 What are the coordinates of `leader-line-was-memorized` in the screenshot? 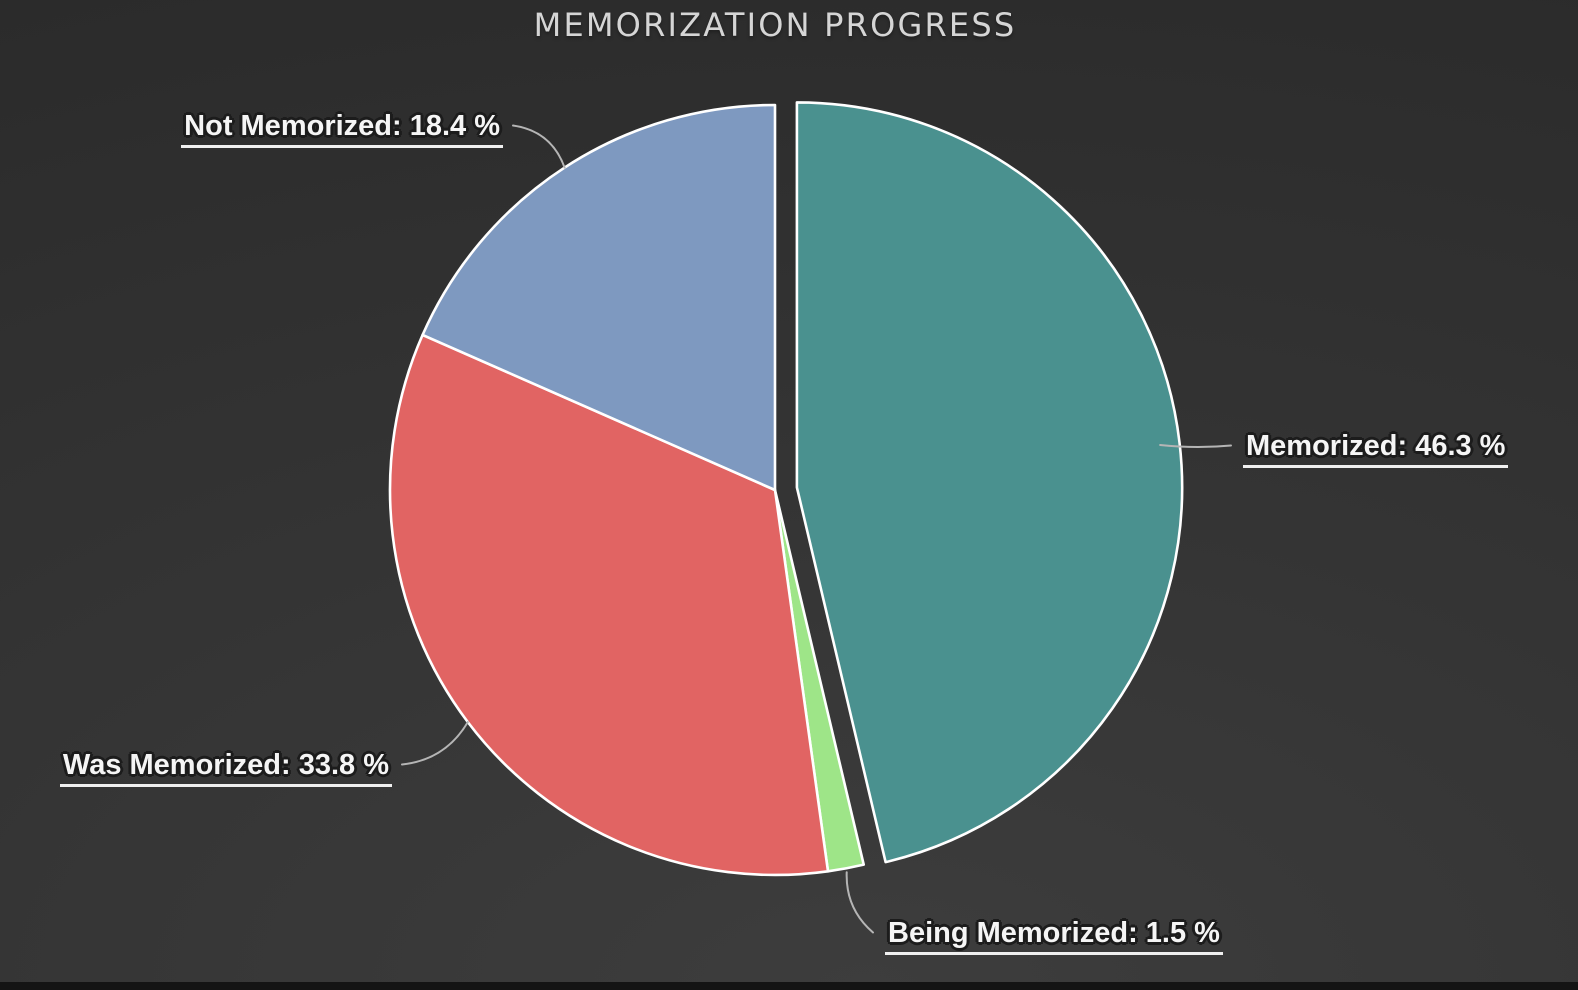 It's located at (435, 743).